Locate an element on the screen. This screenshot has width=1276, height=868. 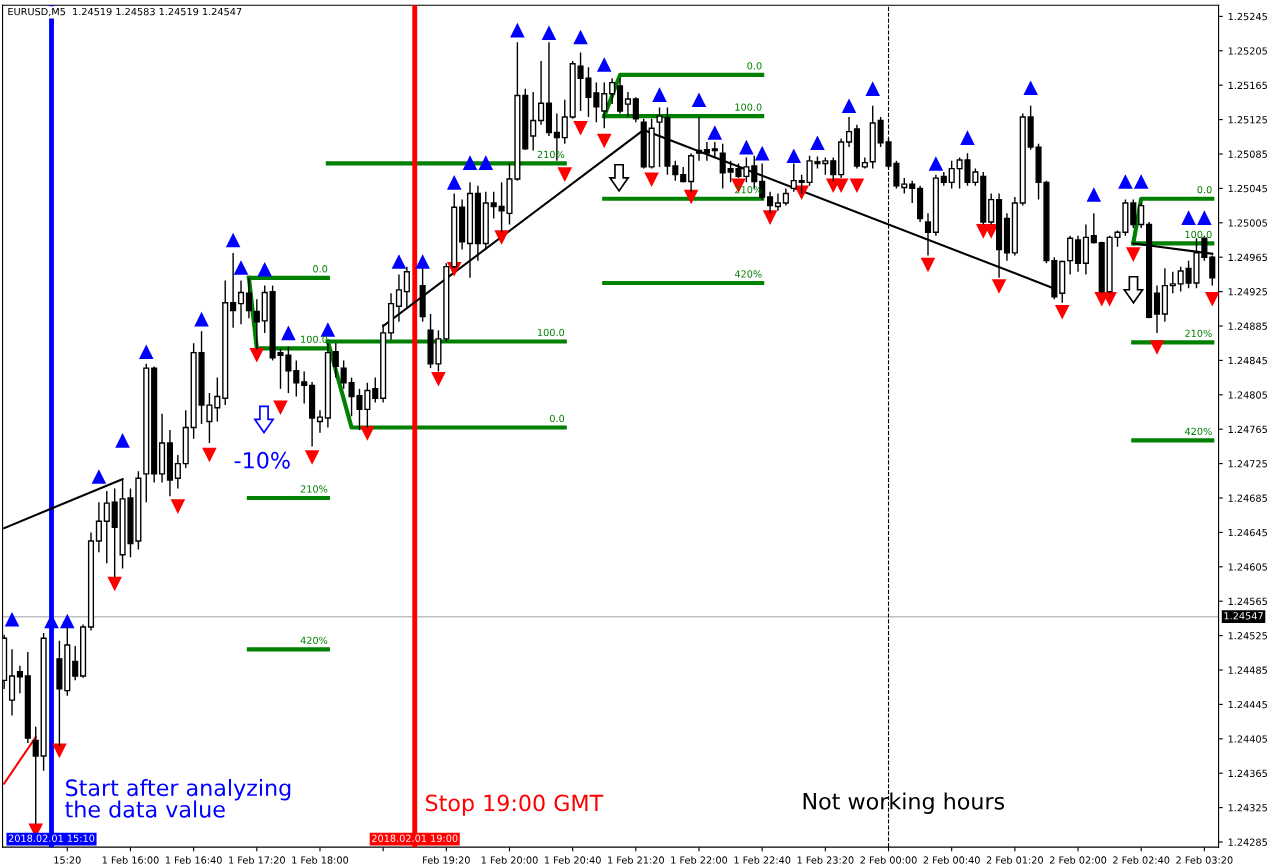
y-tick-label: 1.25245 is located at coordinates (1247, 16).